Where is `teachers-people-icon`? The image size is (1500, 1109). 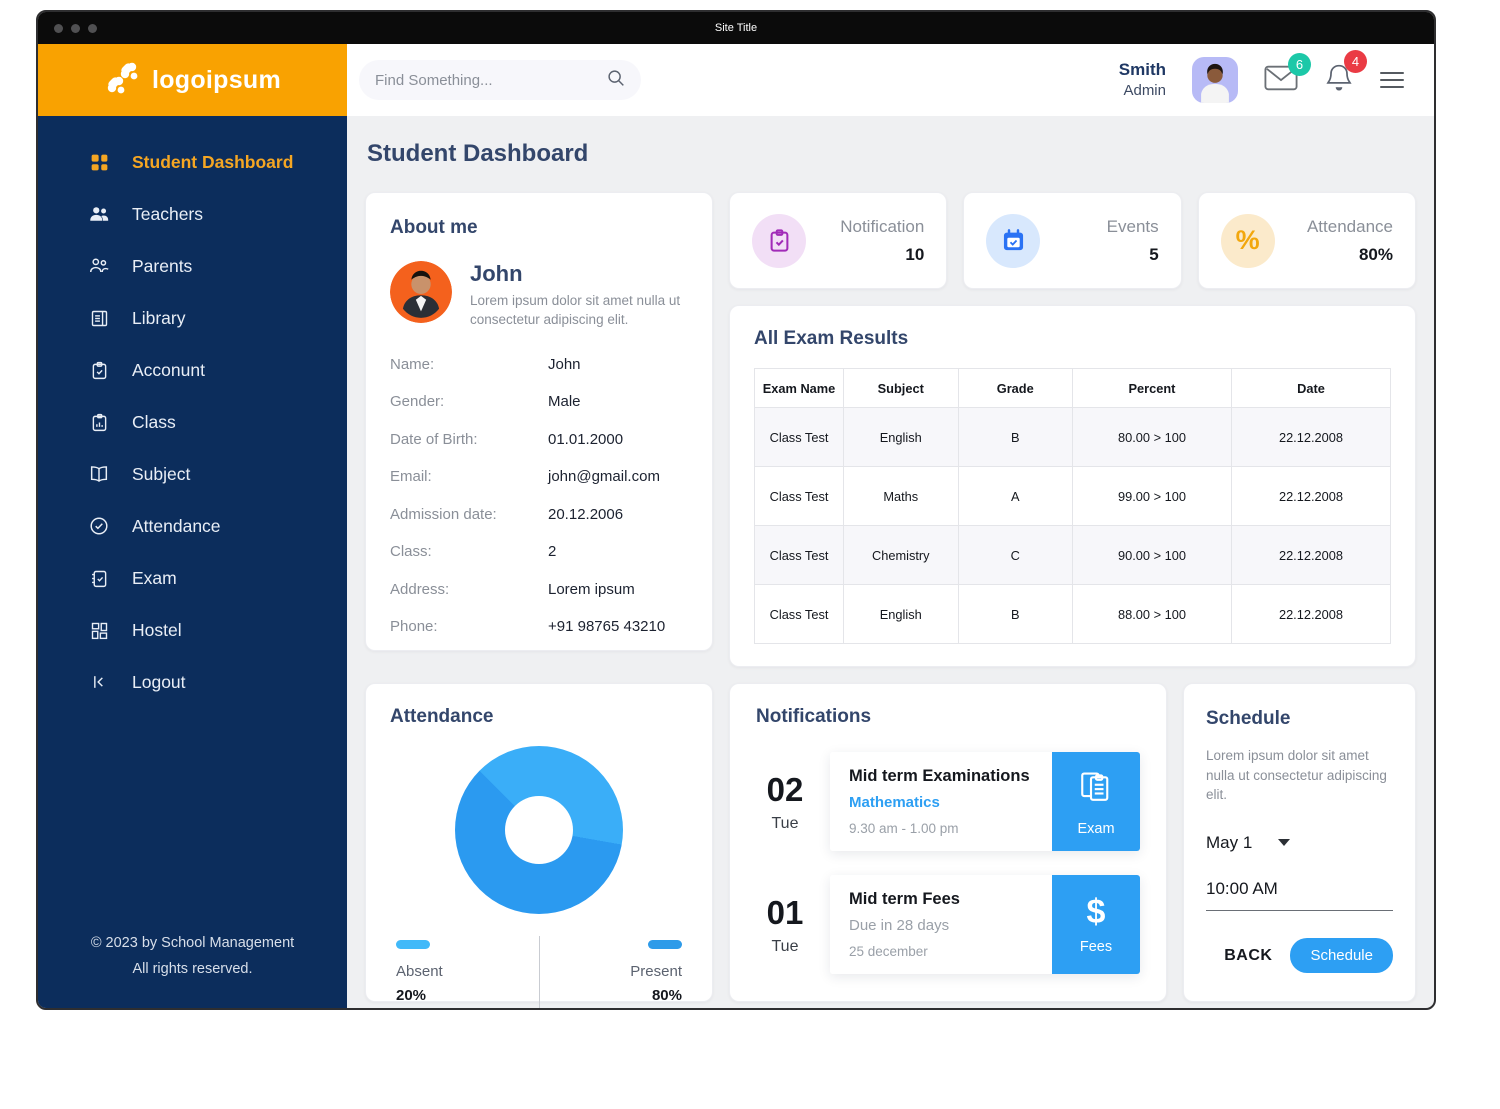 teachers-people-icon is located at coordinates (99, 214).